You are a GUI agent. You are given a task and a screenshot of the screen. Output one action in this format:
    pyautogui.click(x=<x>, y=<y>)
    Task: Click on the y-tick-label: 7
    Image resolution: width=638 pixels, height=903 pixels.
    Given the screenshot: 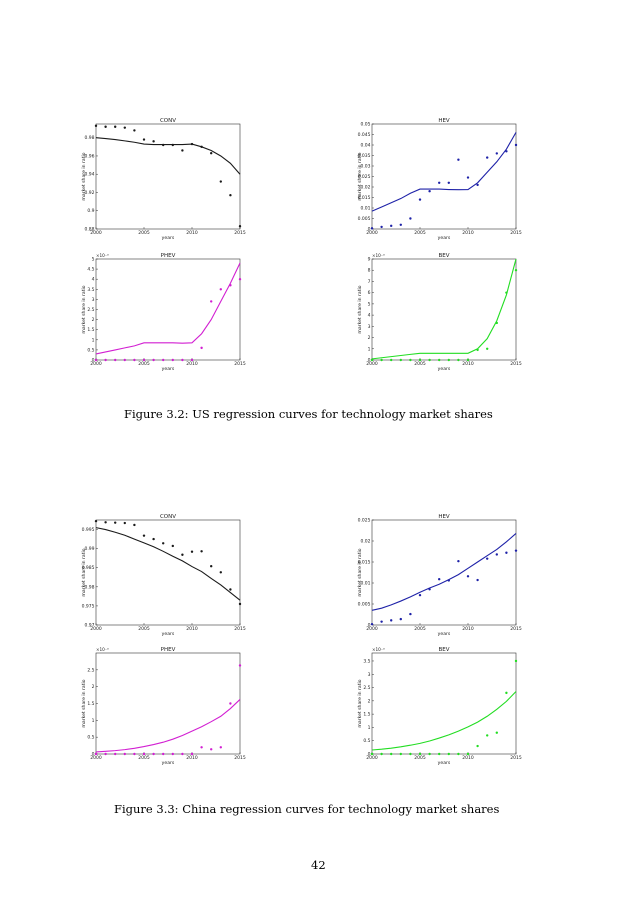 What is the action you would take?
    pyautogui.click(x=369, y=282)
    